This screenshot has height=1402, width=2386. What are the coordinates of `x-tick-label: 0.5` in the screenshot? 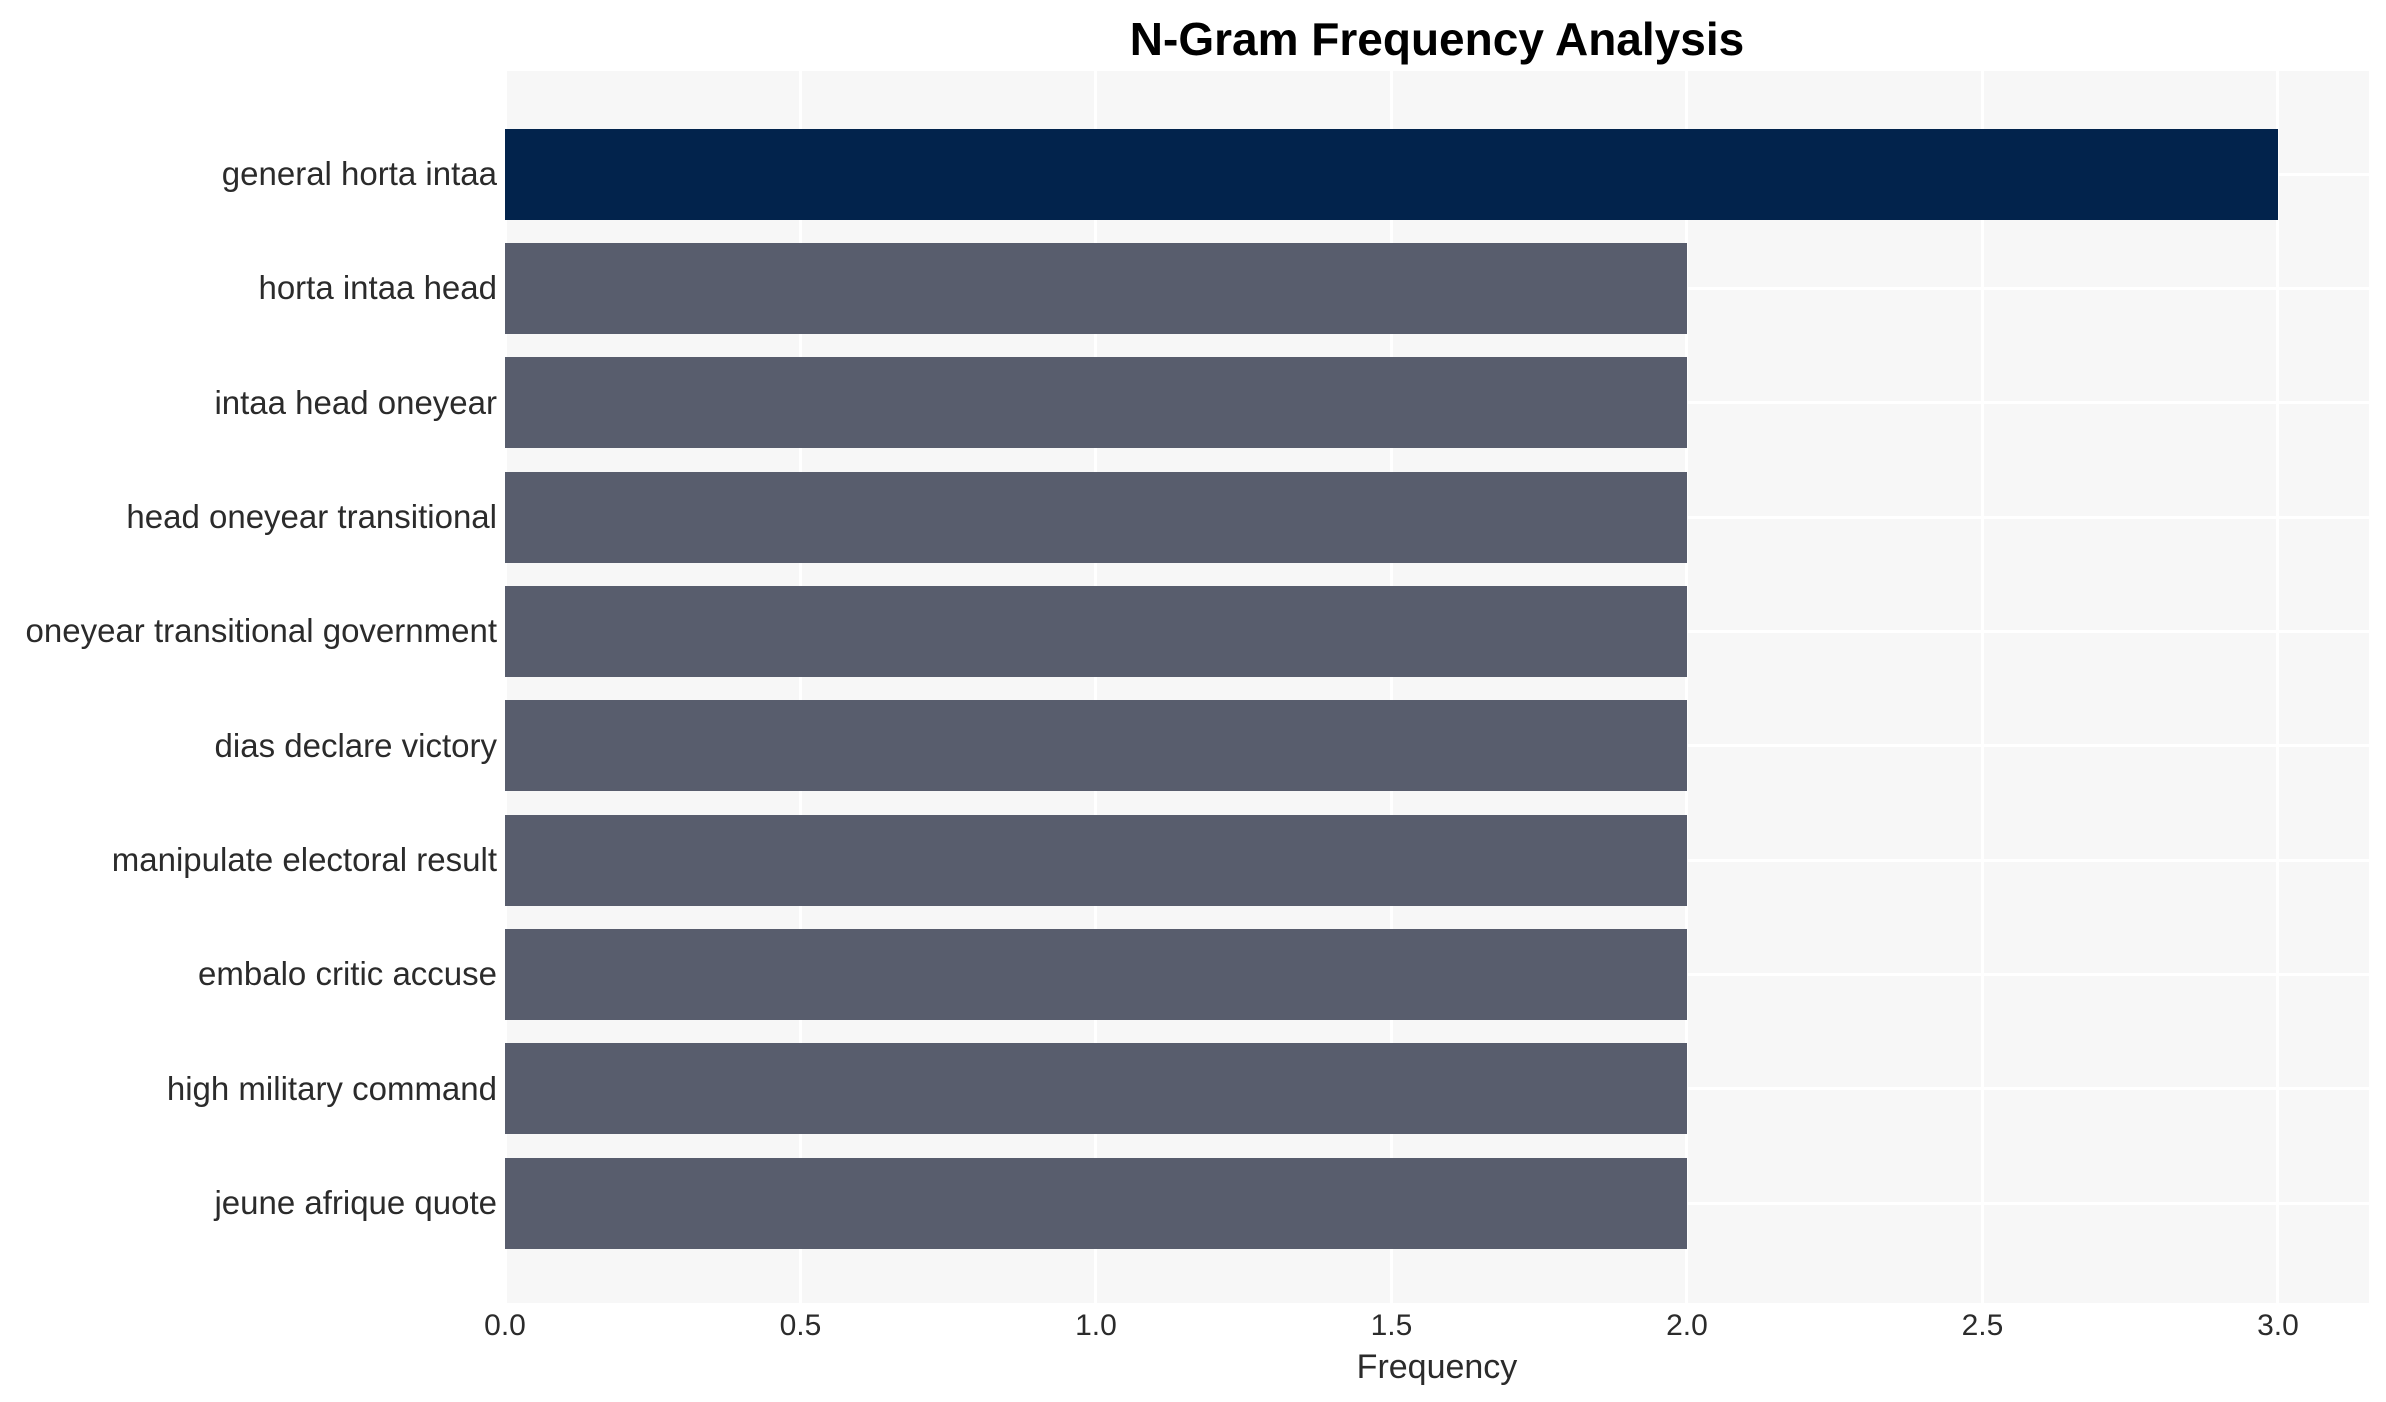 It's located at (800, 1325).